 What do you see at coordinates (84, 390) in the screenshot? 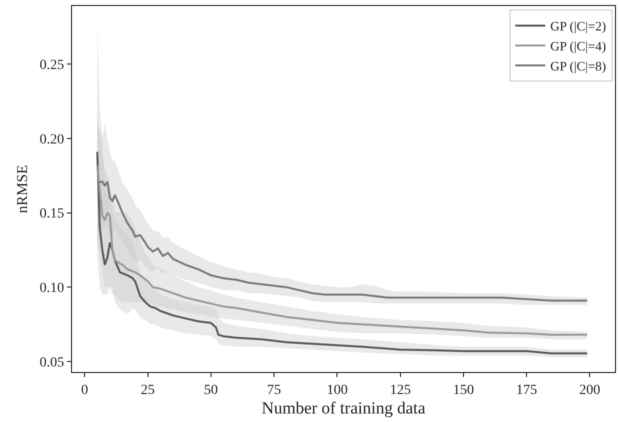
I see `x-tick-label: 0` at bounding box center [84, 390].